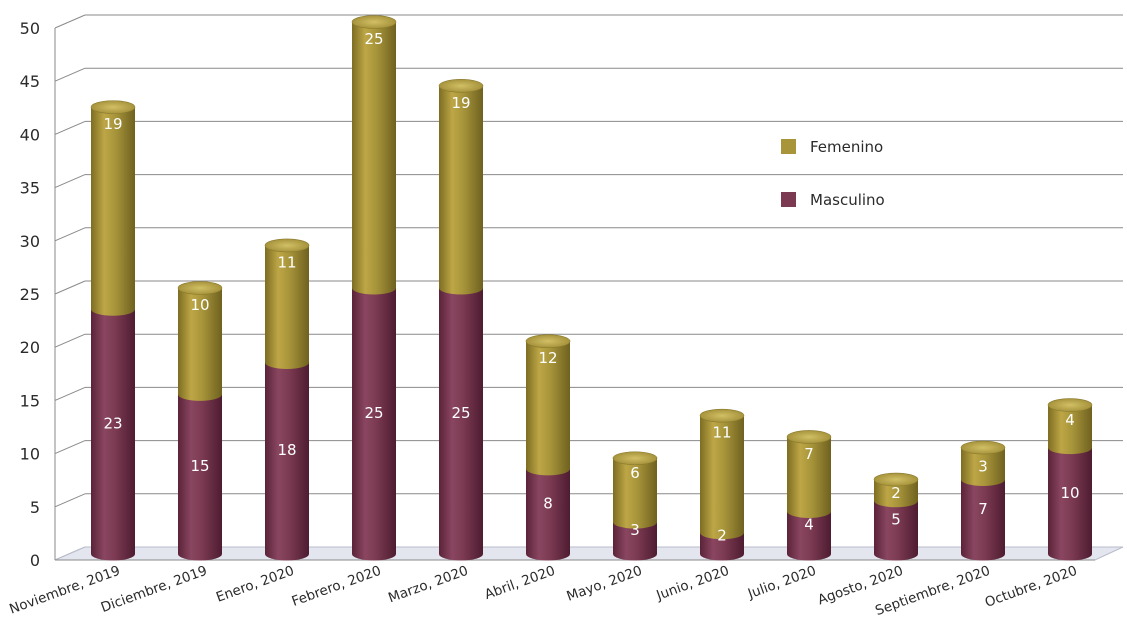  I want to click on y-tick-label: 45, so click(30, 81).